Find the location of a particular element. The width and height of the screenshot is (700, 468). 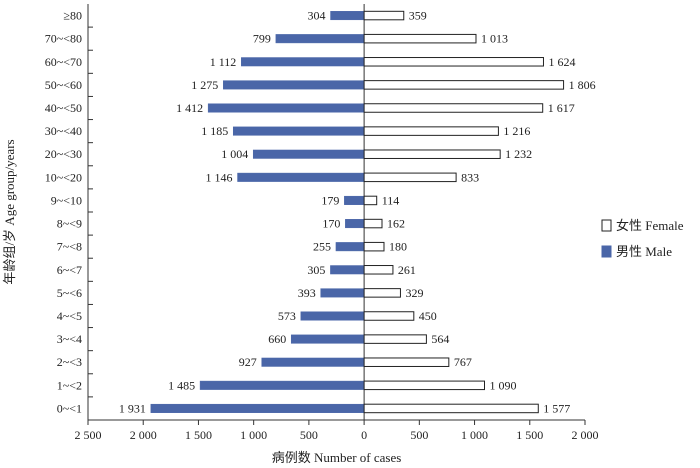

value-label-female-8-9: 162 is located at coordinates (396, 224).